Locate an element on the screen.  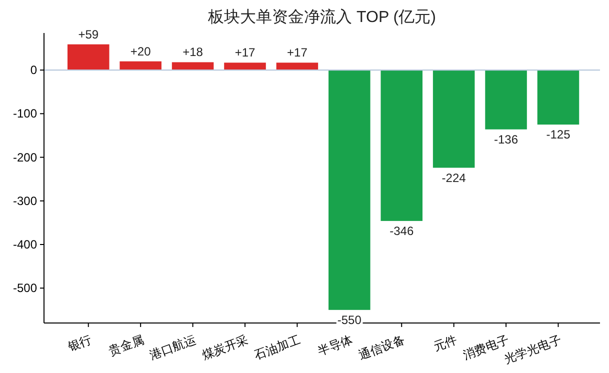
x-tick-label: 贵金属 is located at coordinates (126, 345).